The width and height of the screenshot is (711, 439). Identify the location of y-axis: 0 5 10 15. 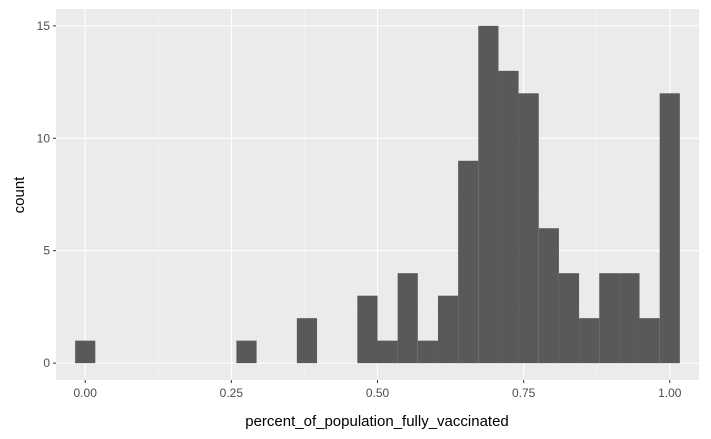
(46, 194).